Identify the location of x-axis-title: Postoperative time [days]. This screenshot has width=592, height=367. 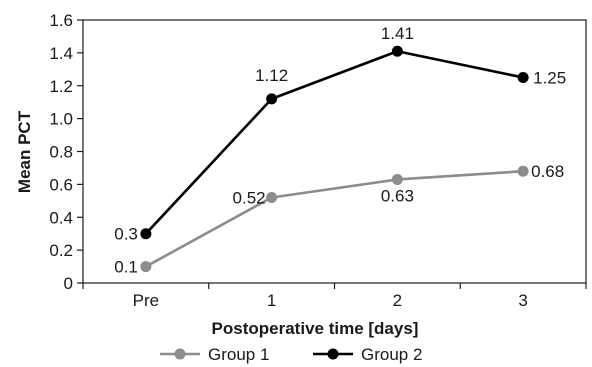
(315, 328).